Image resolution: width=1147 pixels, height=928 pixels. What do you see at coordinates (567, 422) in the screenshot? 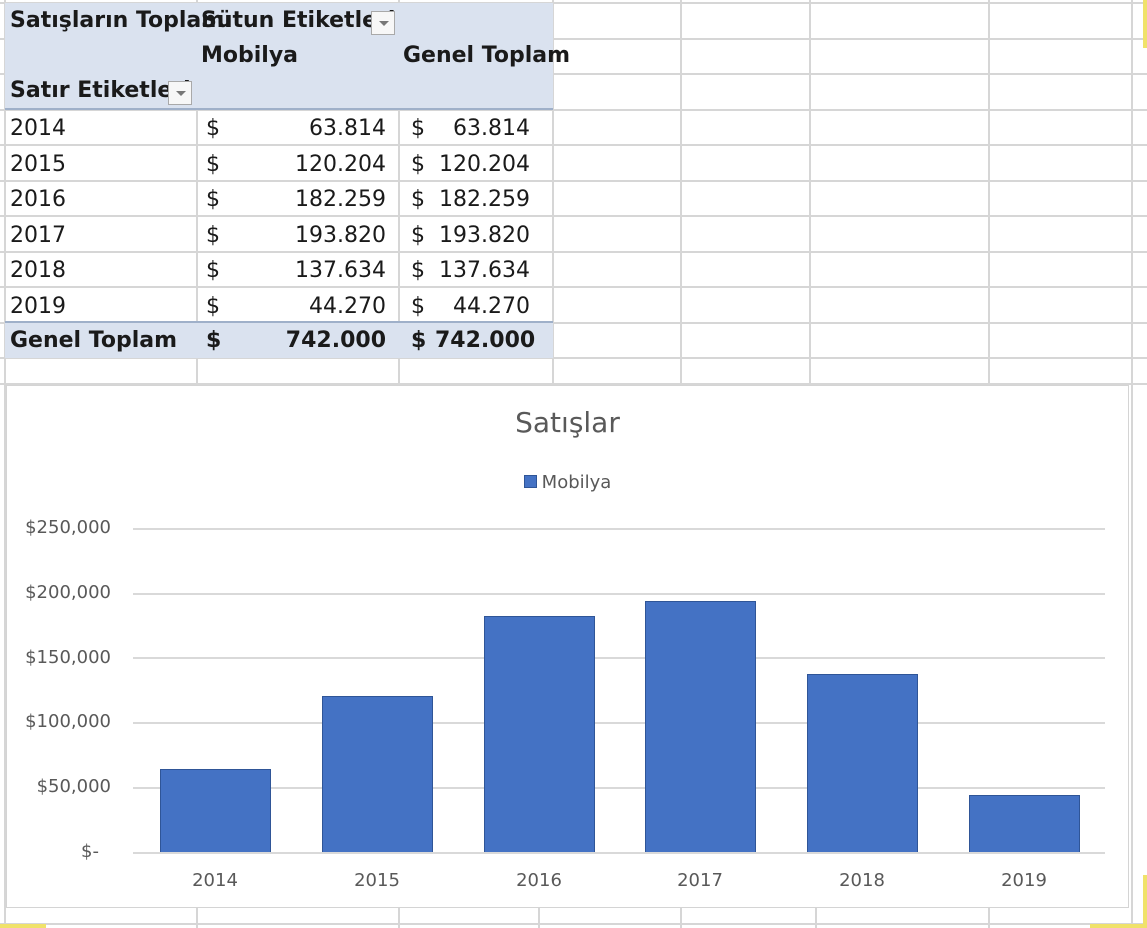
I see `chart-title: Satışlar` at bounding box center [567, 422].